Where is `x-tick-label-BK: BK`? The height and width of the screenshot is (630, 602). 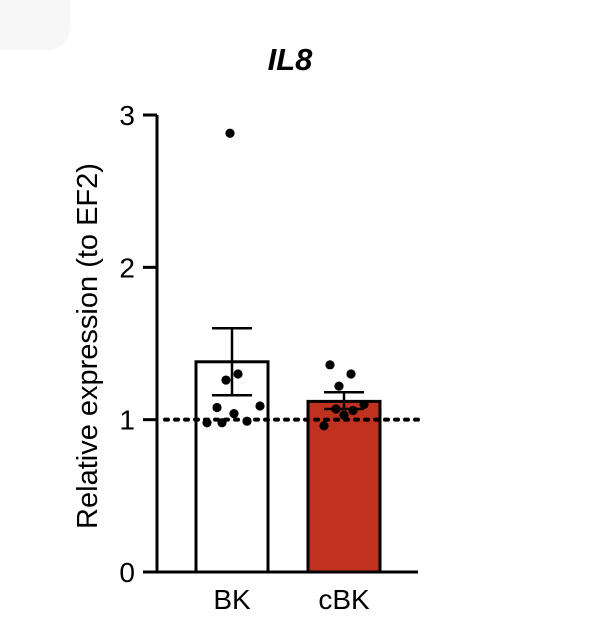
x-tick-label-BK: BK is located at coordinates (232, 599).